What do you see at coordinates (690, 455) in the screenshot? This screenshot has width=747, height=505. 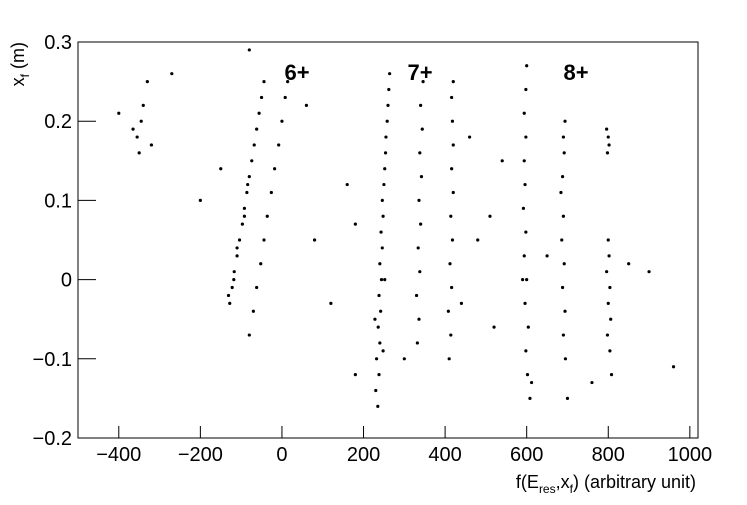 I see `x-tick-label: 1000` at bounding box center [690, 455].